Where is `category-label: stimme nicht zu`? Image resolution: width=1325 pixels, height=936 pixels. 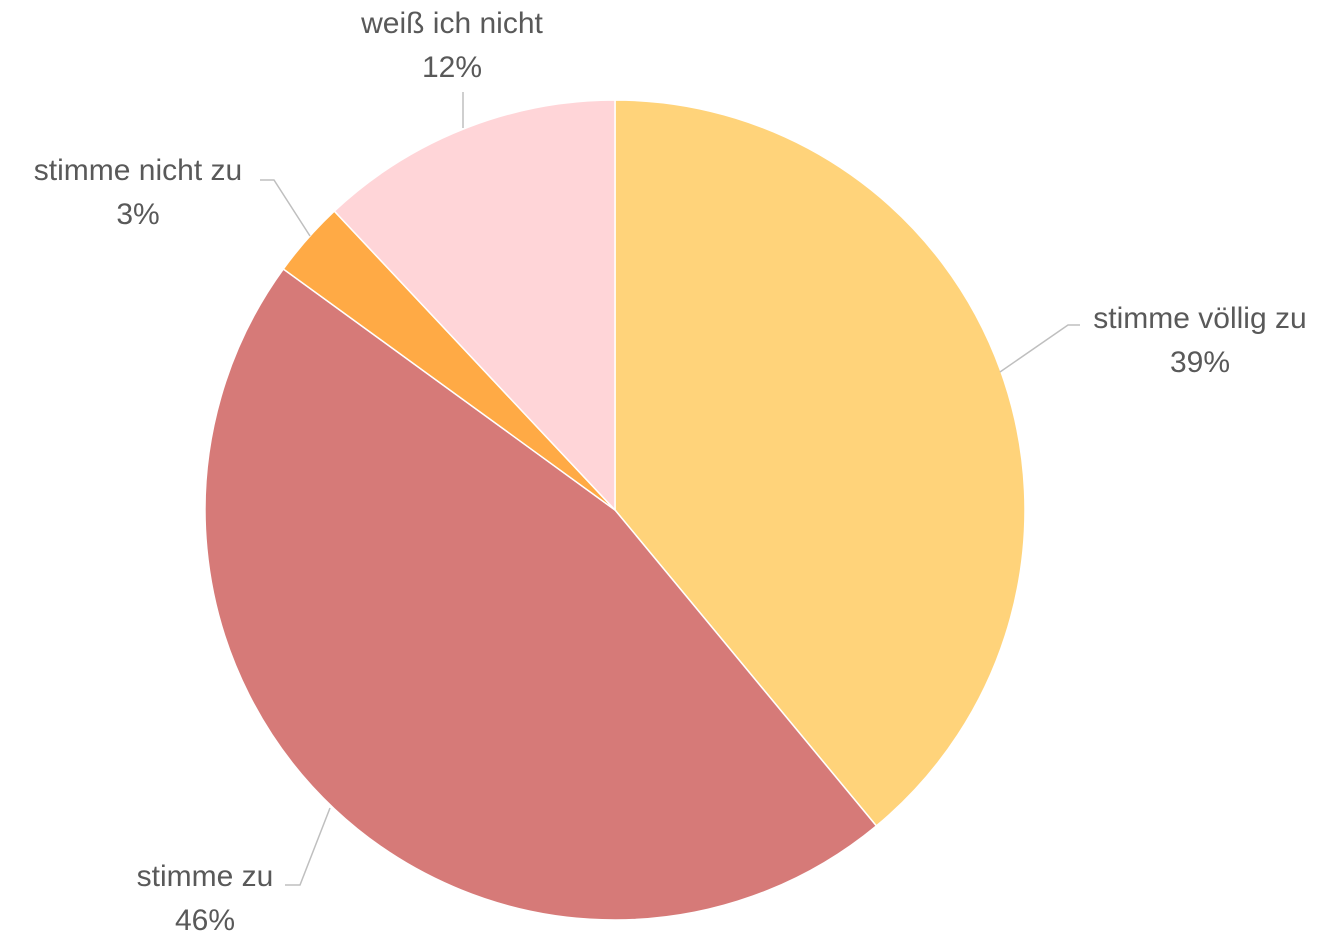
category-label: stimme nicht zu is located at coordinates (138, 170).